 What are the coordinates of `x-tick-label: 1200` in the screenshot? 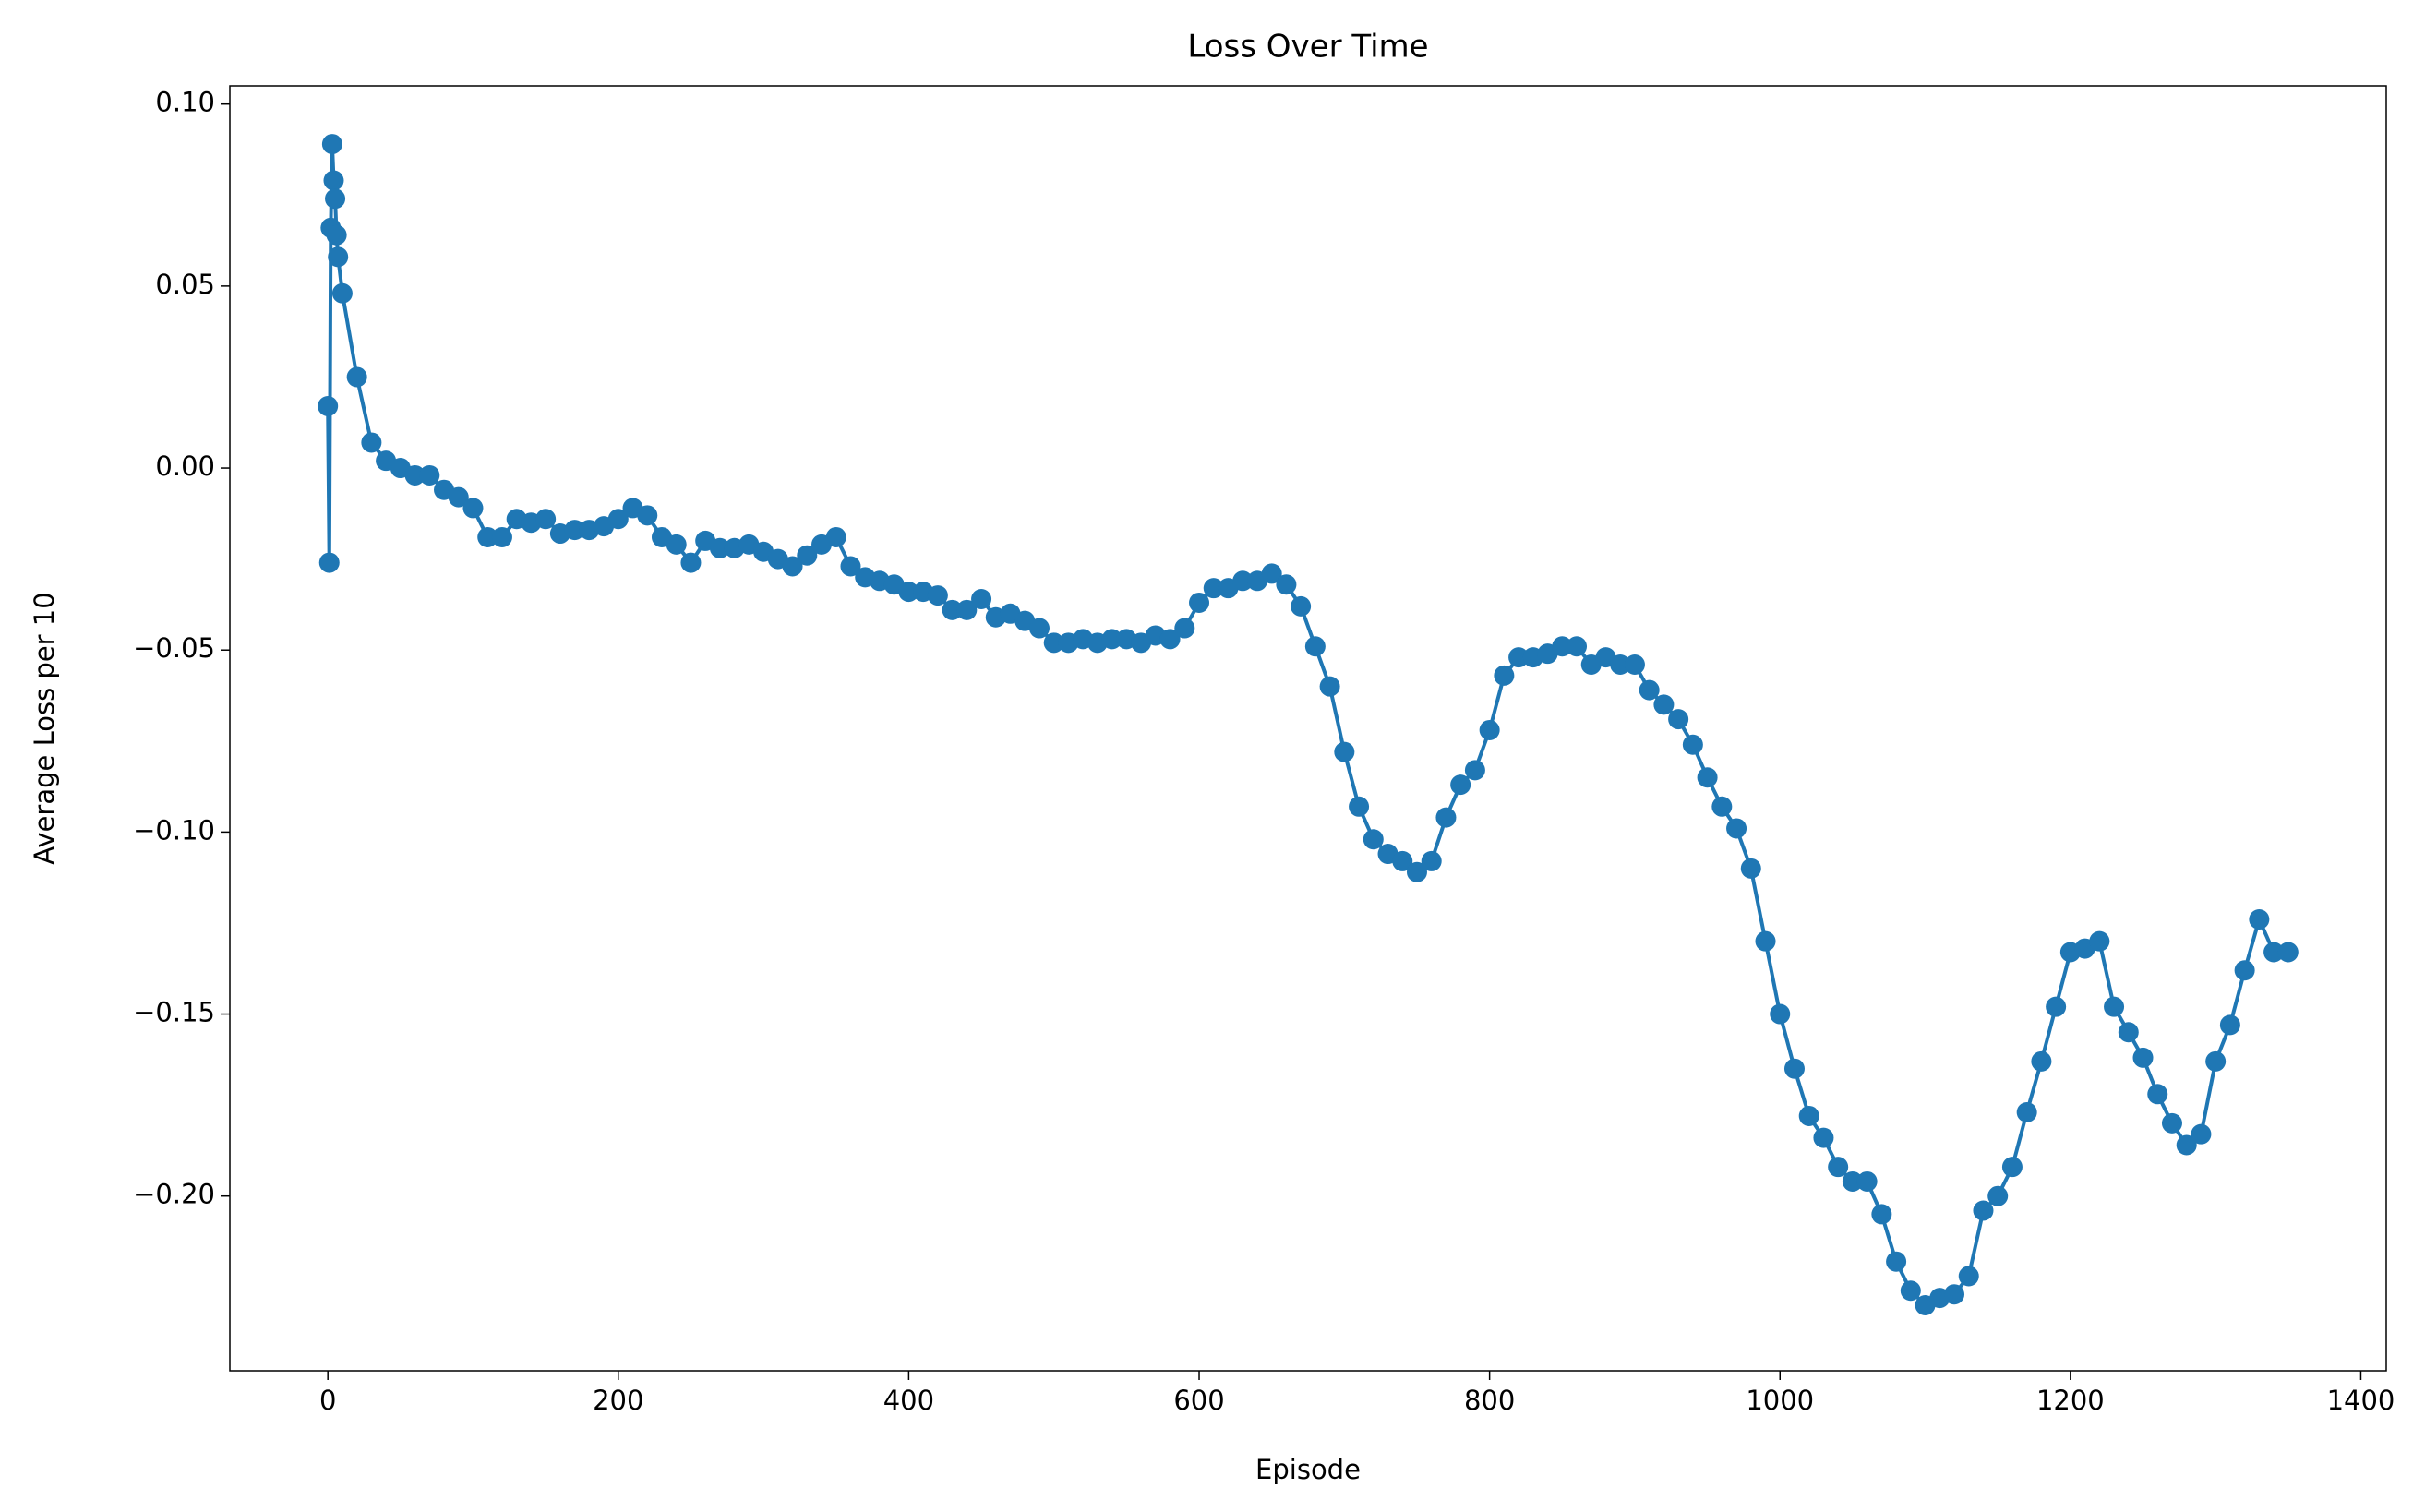 It's located at (2070, 1400).